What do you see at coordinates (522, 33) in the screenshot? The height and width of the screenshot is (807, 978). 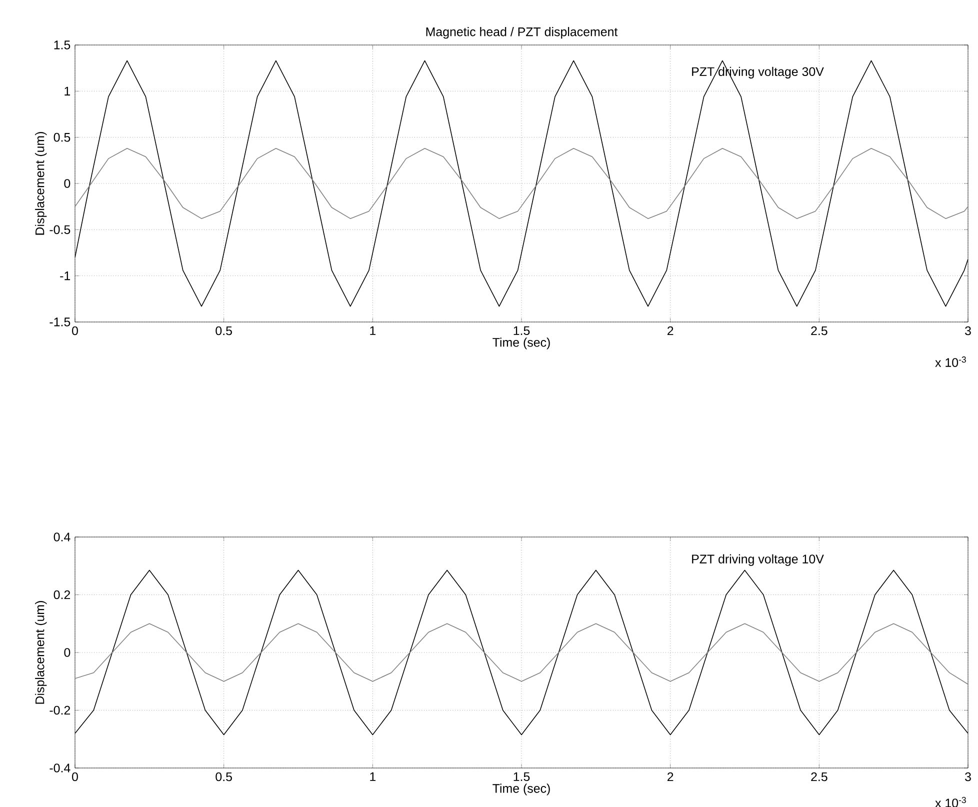 I see `chart-title: Magnetic head / PZT displacement` at bounding box center [522, 33].